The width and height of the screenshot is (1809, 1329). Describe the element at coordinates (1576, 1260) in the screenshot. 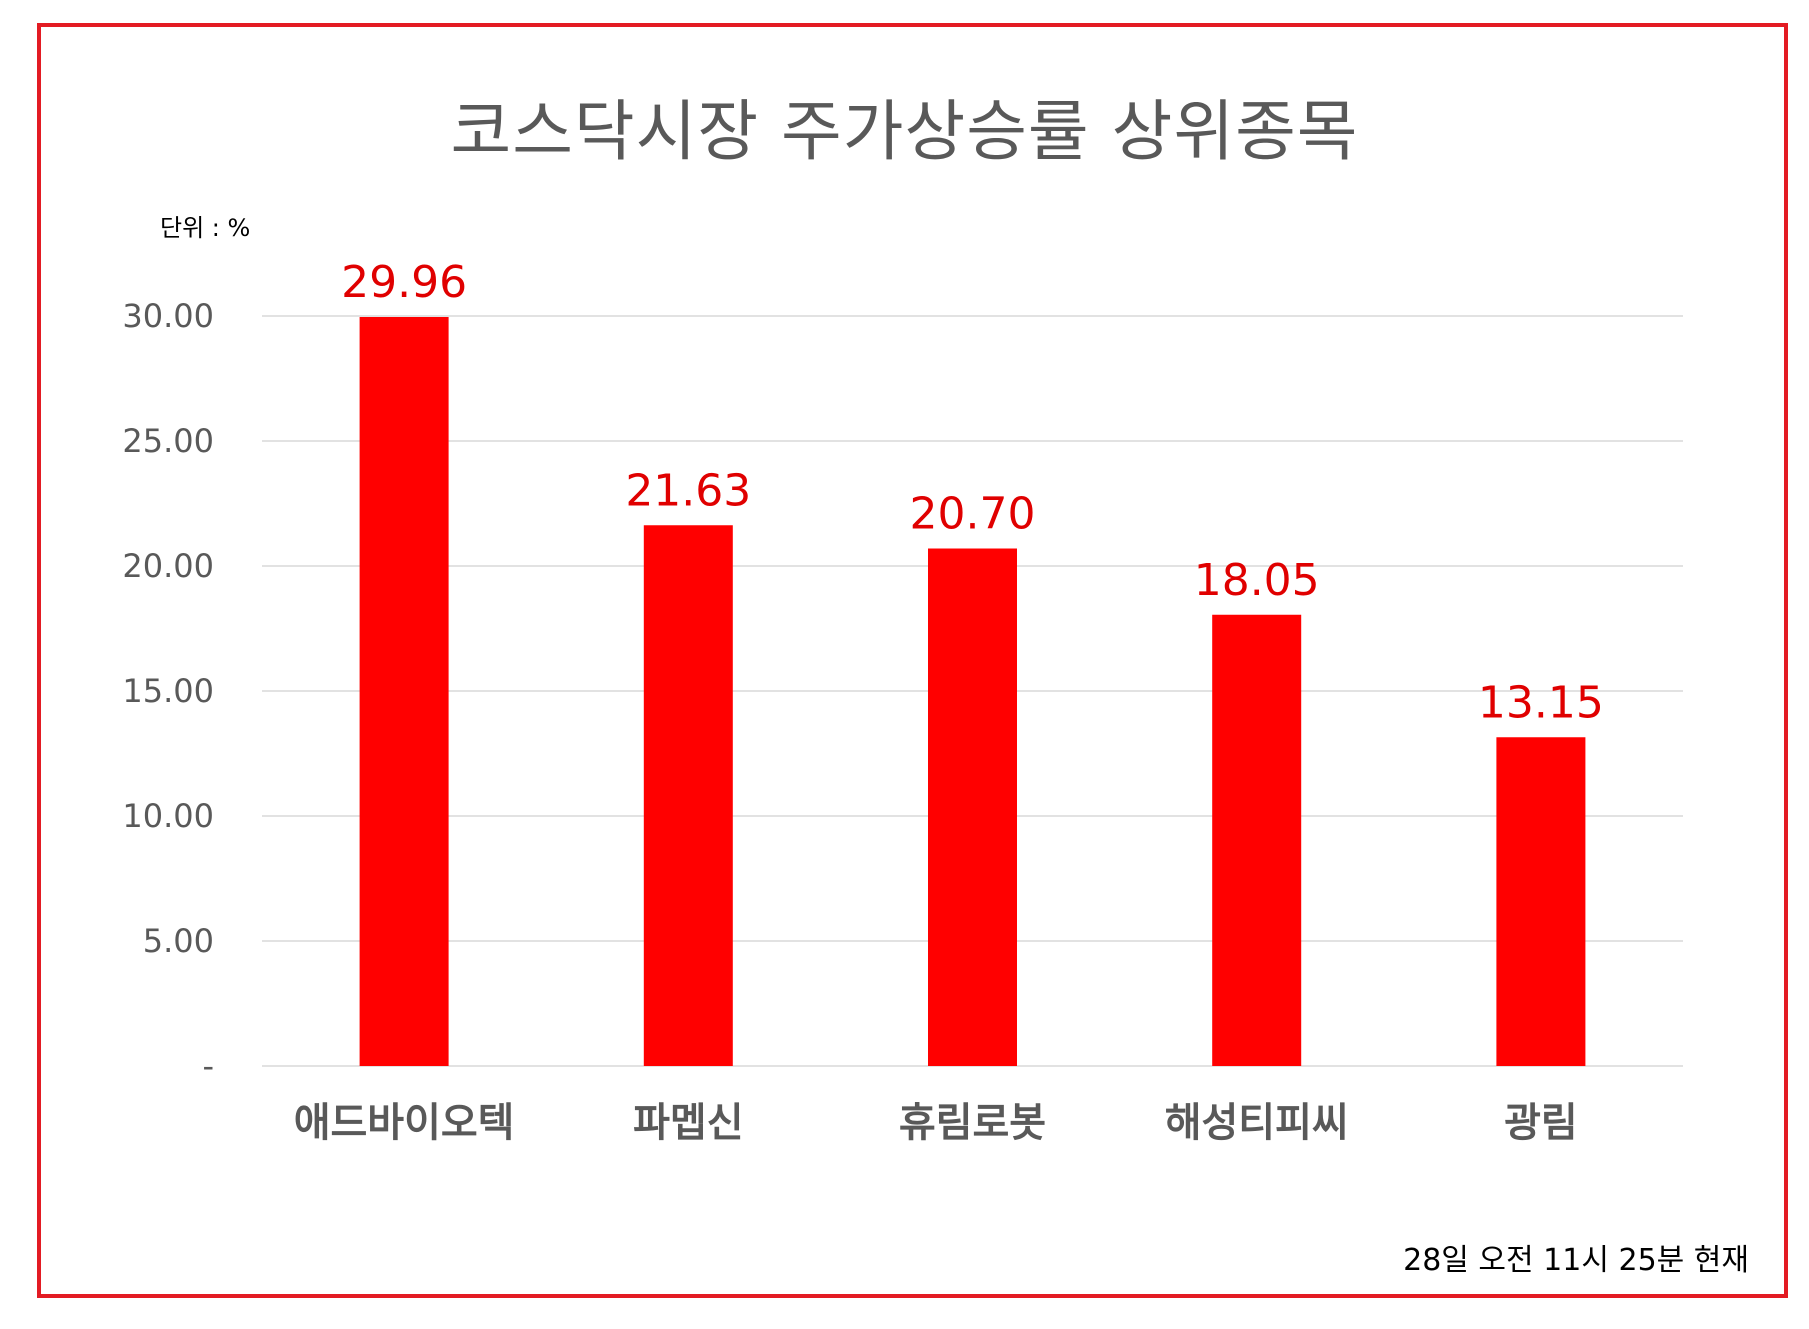

I see `footnote: 28일 오전 11시 25분 현재` at that location.